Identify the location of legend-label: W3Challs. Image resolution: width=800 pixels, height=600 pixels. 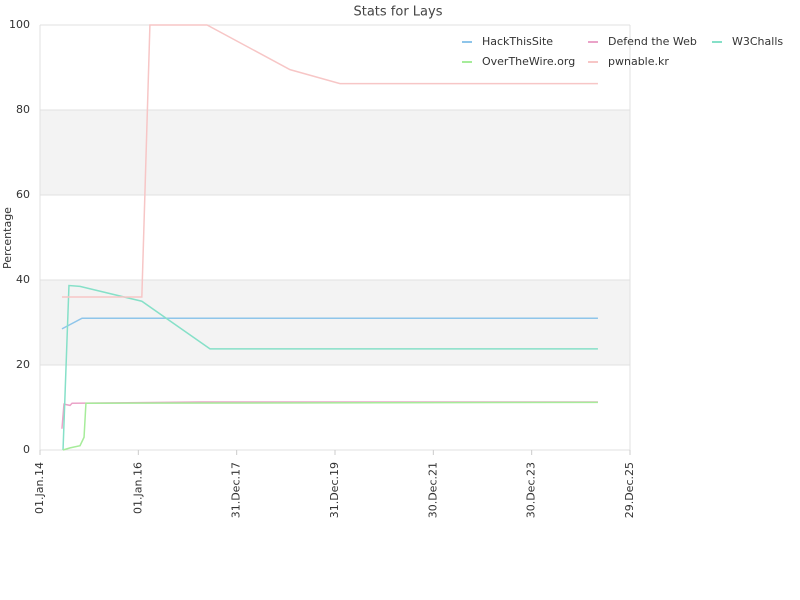
(757, 41).